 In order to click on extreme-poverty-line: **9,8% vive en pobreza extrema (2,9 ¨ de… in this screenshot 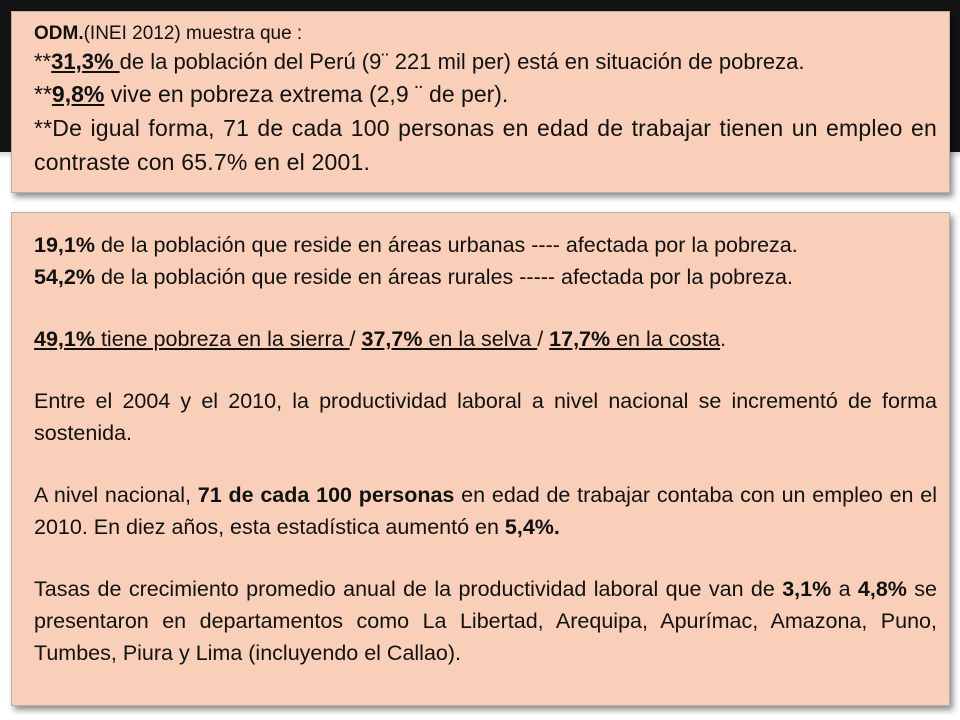, I will do `click(271, 94)`.